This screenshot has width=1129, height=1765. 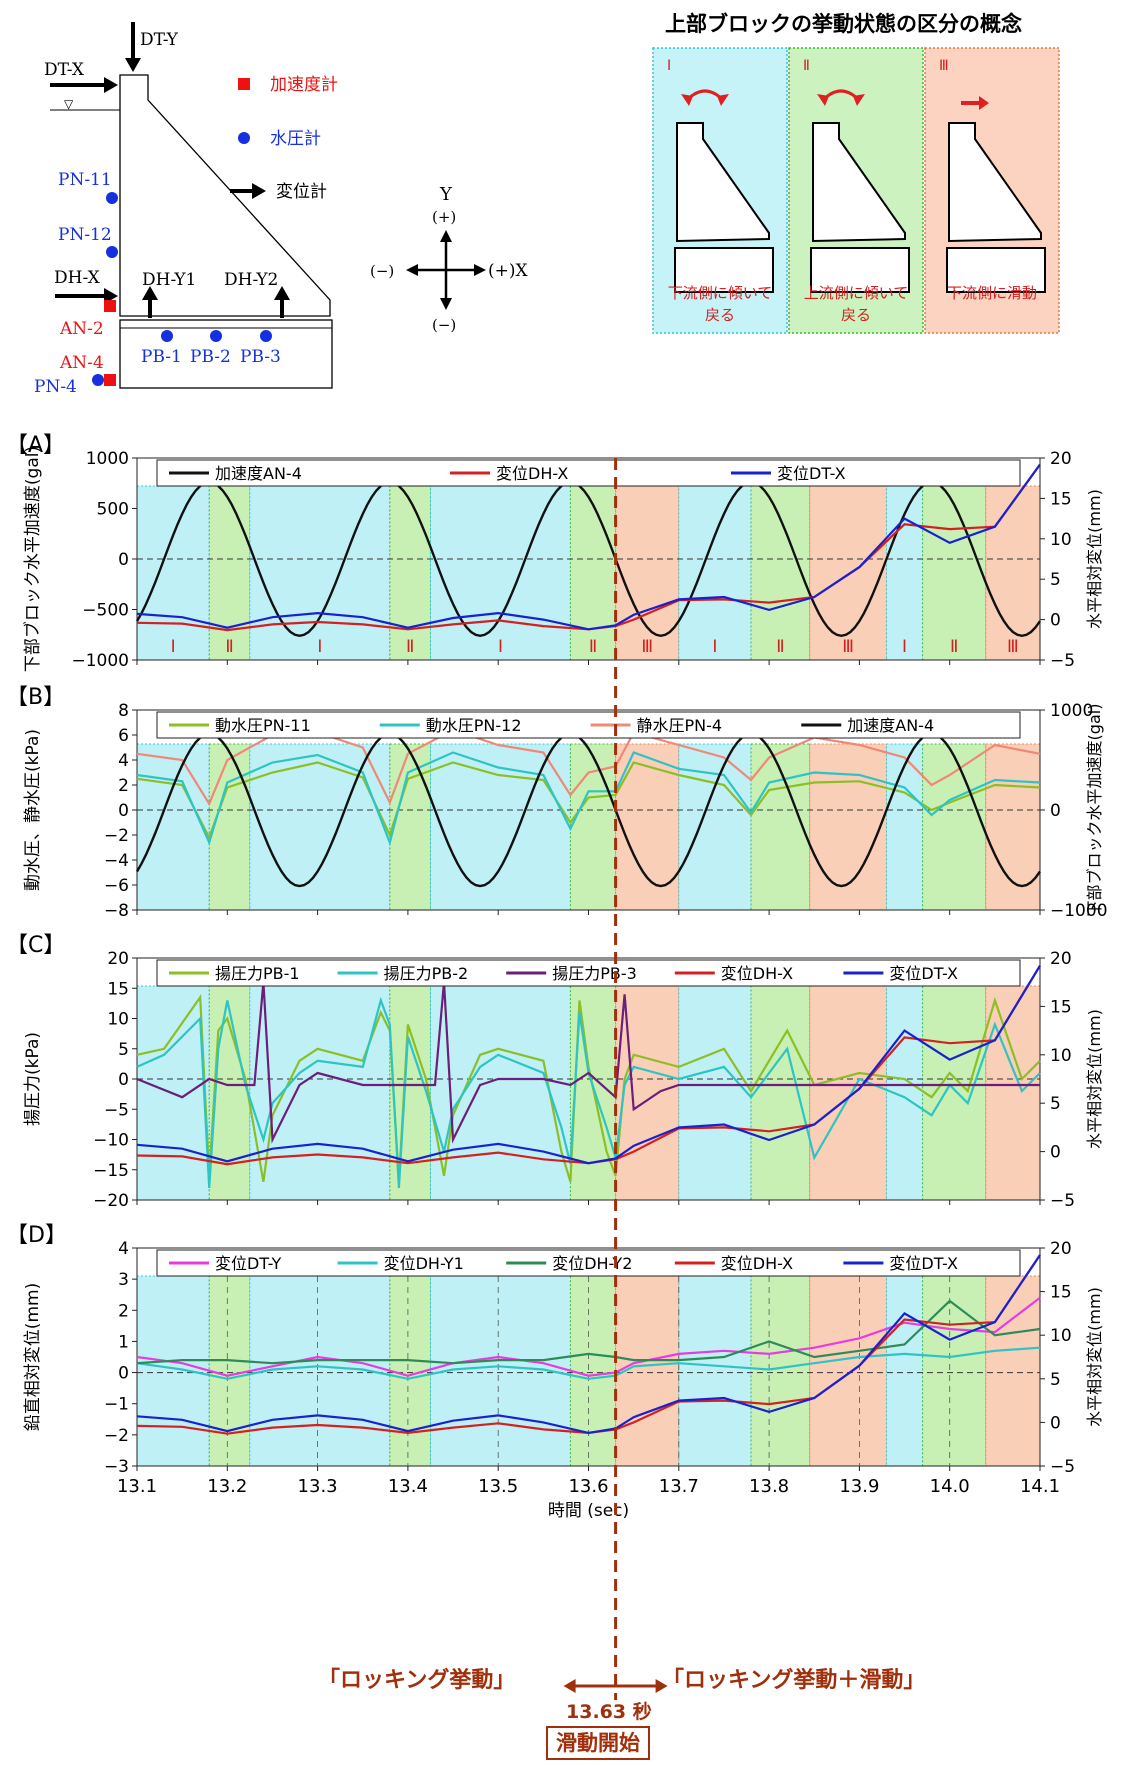 I want to click on marker-left-label: 「ロッキング挙動」, so click(x=417, y=1680).